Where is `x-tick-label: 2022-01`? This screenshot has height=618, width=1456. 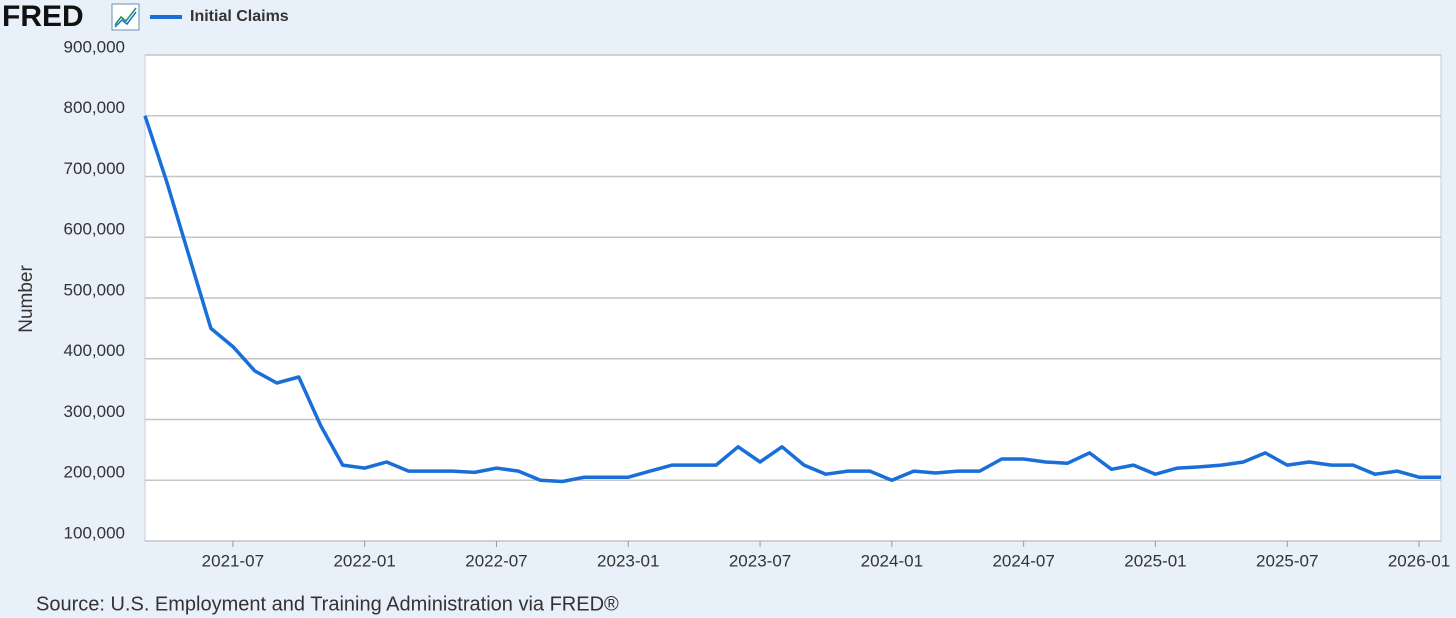
x-tick-label: 2022-01 is located at coordinates (364, 560).